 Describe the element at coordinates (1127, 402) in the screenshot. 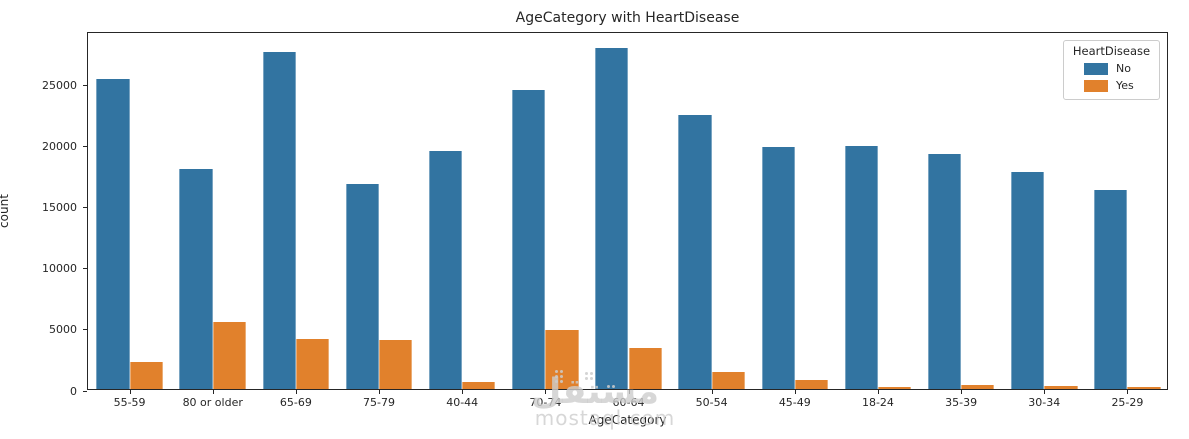

I see `x-tick-label-25-29: 25-29` at that location.